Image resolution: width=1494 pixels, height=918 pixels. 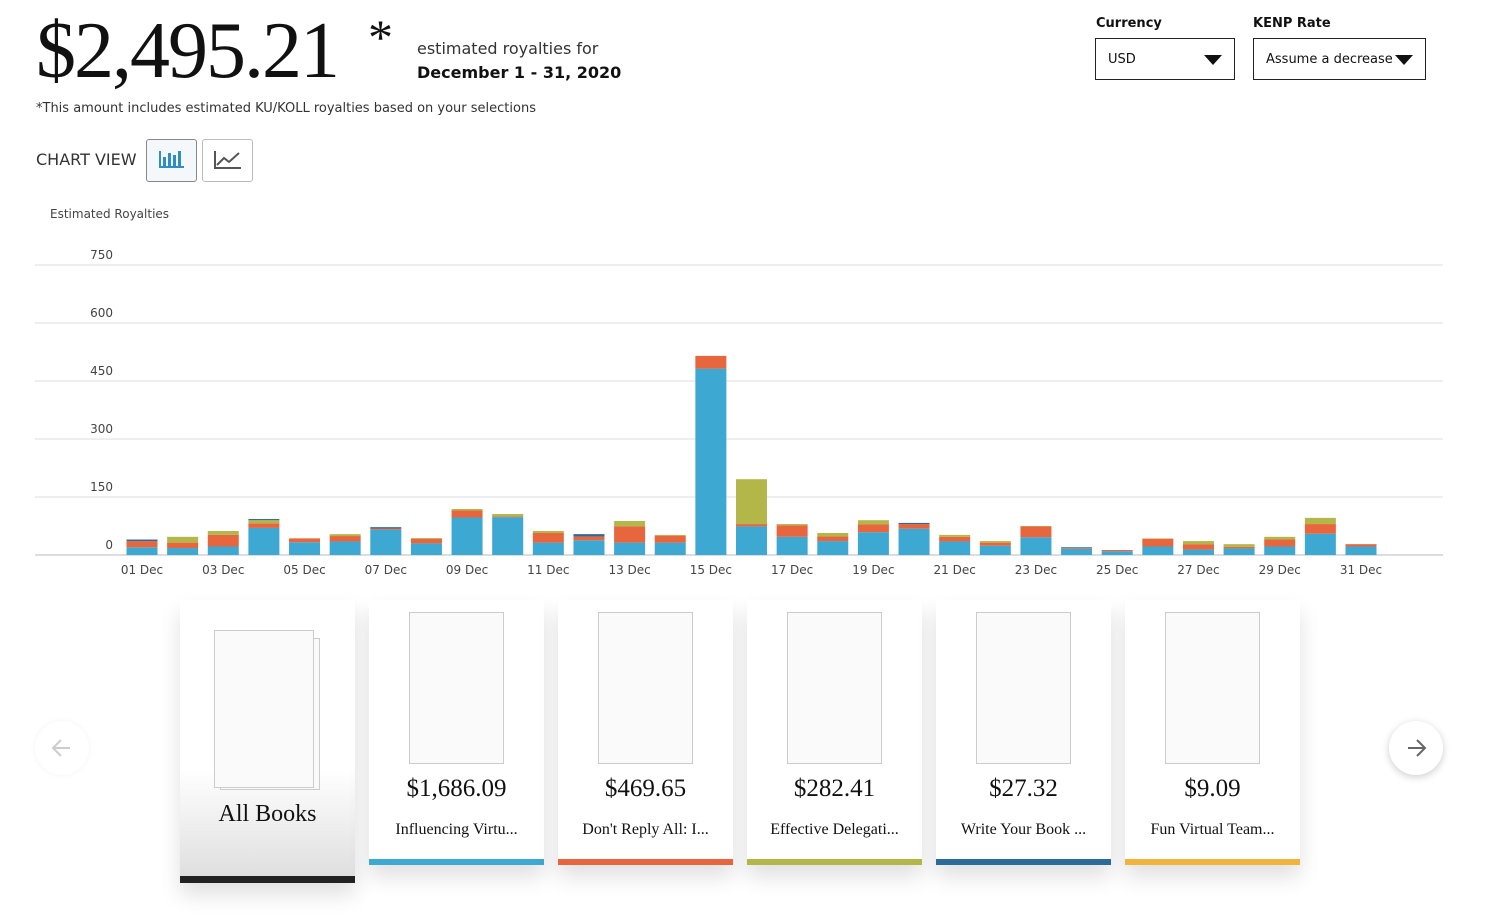 What do you see at coordinates (1361, 570) in the screenshot?
I see `x-tick-label: 31 Dec` at bounding box center [1361, 570].